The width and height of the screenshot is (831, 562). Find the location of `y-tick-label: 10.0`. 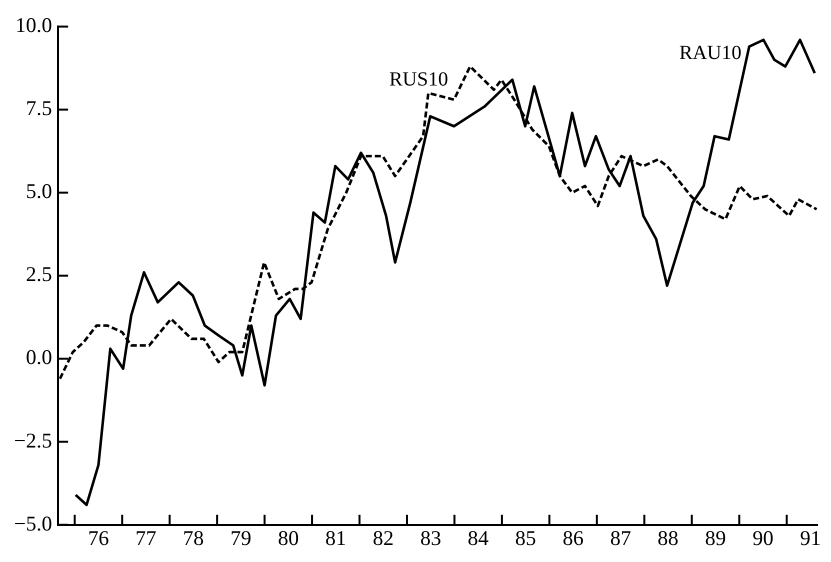

y-tick-label: 10.0 is located at coordinates (33, 25).